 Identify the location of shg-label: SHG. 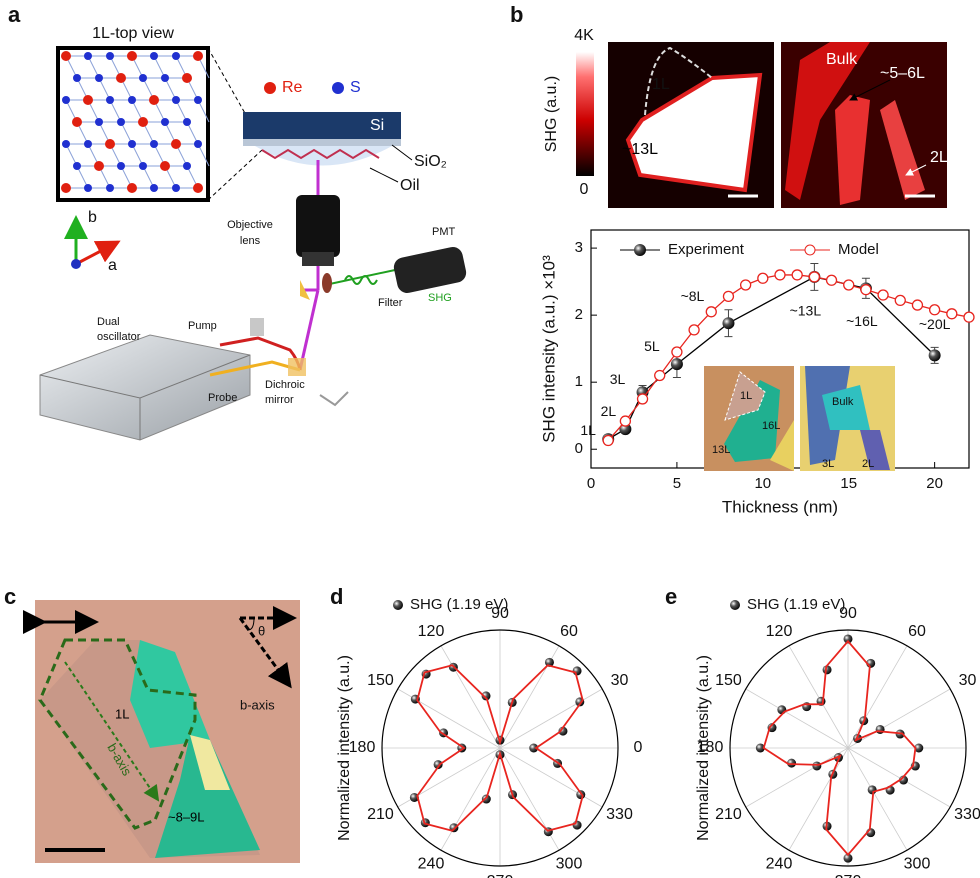
(440, 298).